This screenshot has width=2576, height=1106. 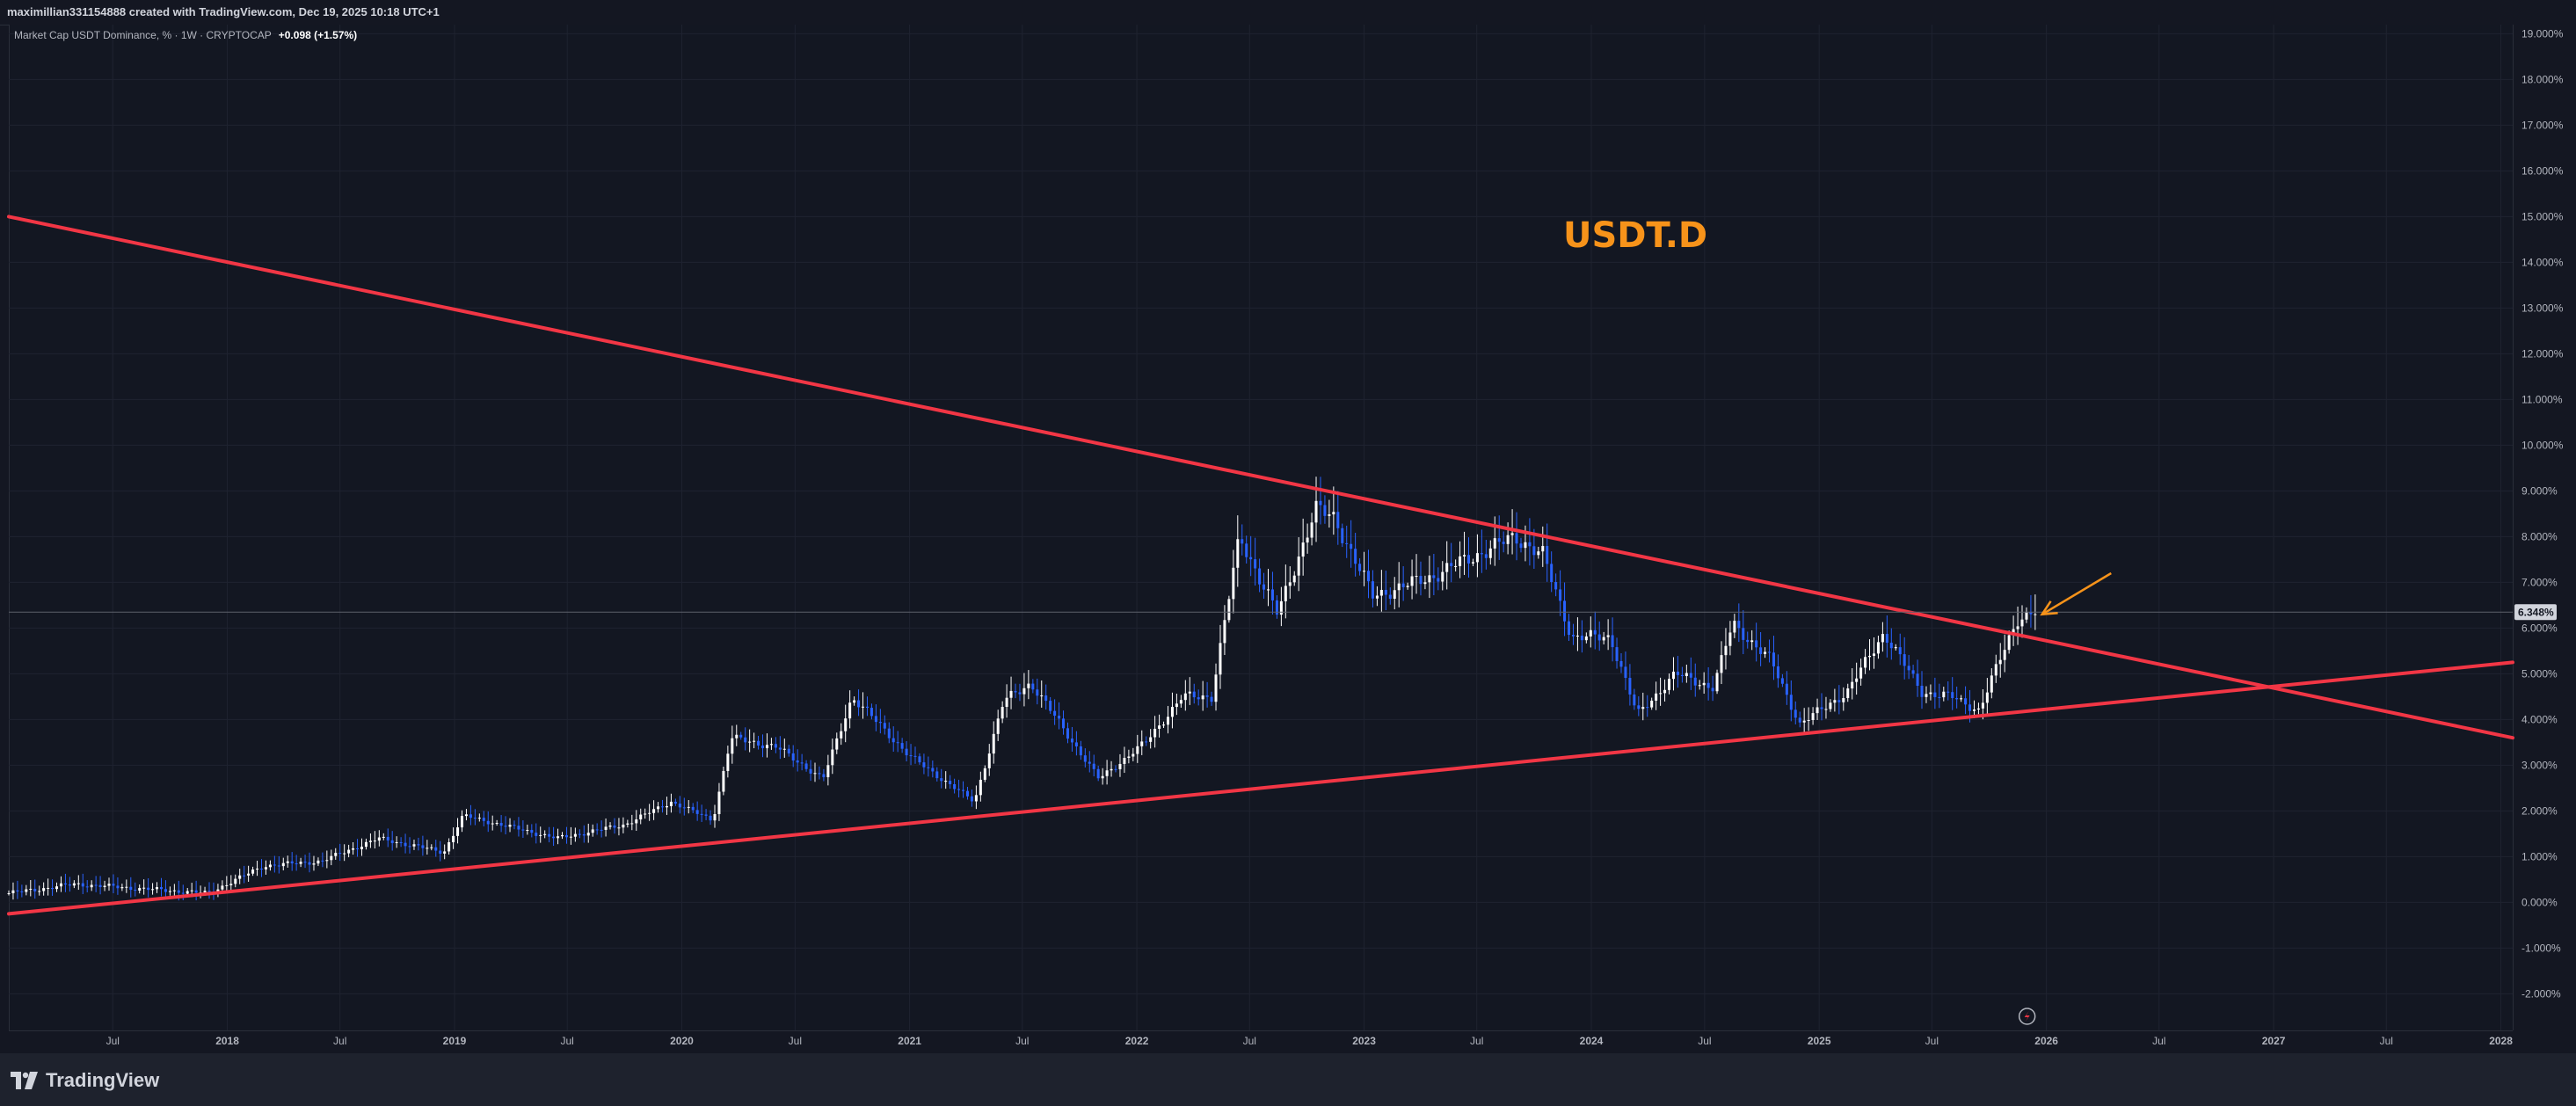 What do you see at coordinates (85, 1080) in the screenshot?
I see `brand: TradingView` at bounding box center [85, 1080].